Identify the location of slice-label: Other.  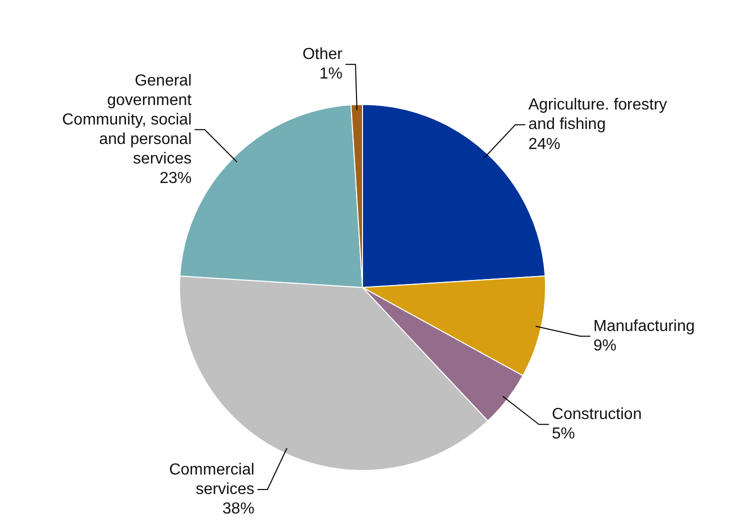
(323, 55).